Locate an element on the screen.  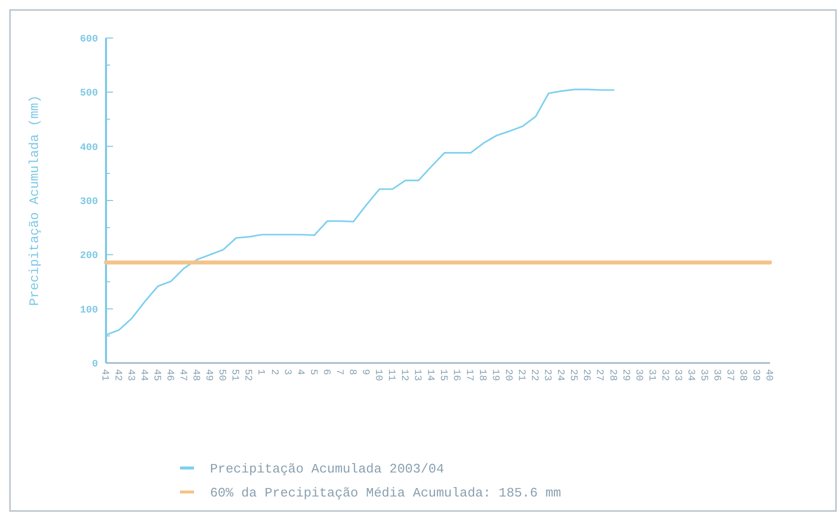
x-tick-label: 15 is located at coordinates (442, 375).